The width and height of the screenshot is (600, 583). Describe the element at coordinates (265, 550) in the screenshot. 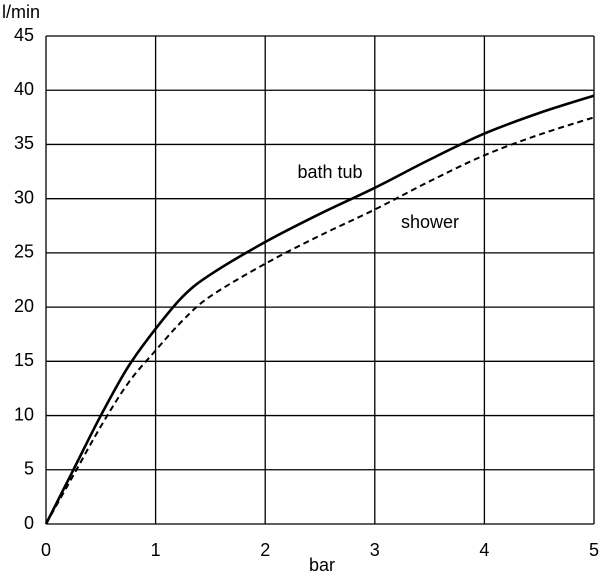

I see `x-tick-label: 2` at that location.